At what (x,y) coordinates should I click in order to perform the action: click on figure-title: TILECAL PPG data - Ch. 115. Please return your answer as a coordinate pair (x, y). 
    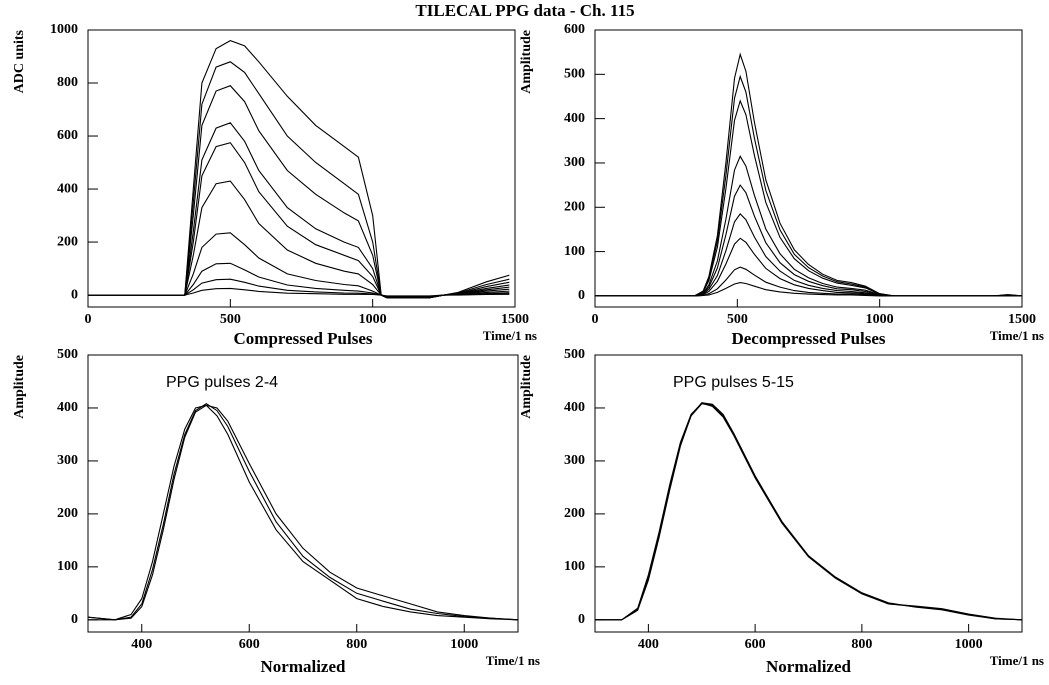
    Looking at the image, I should click on (524, 10).